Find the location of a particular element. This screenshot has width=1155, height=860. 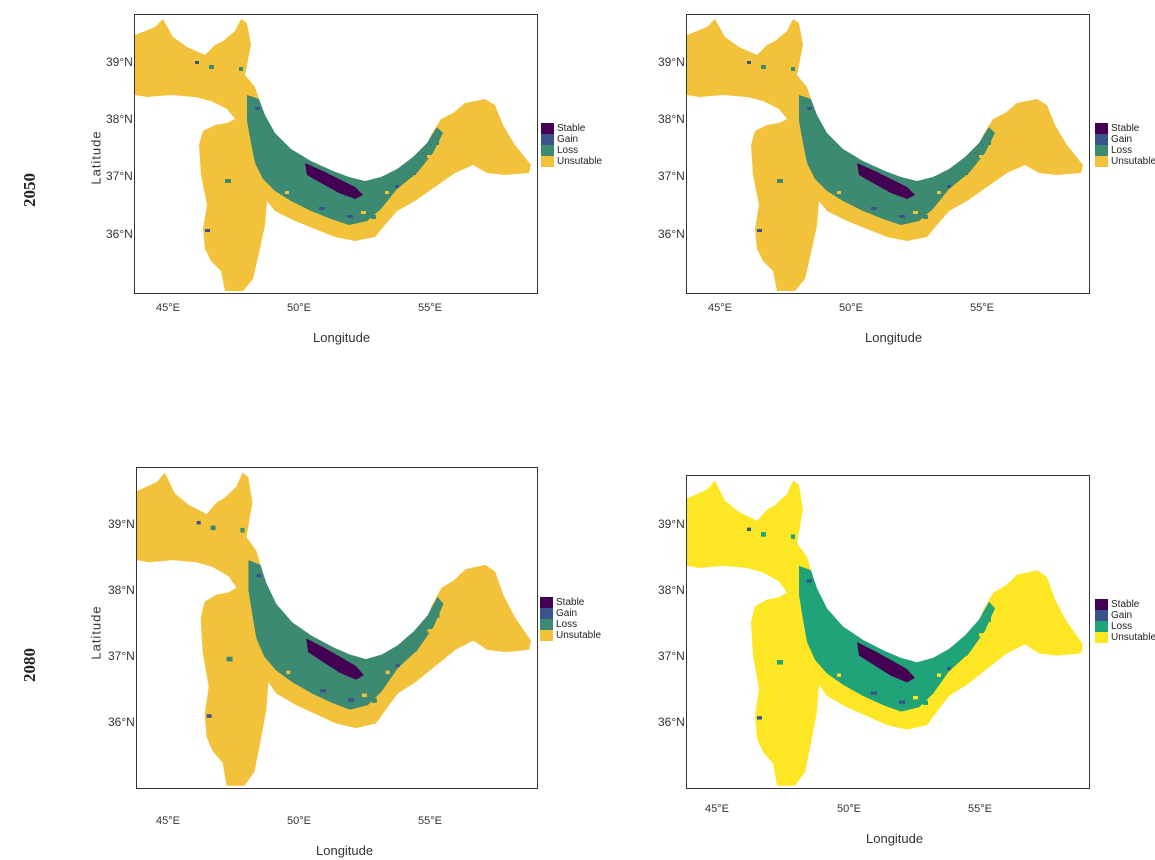

legend-item-stable: Stable is located at coordinates (570, 602).